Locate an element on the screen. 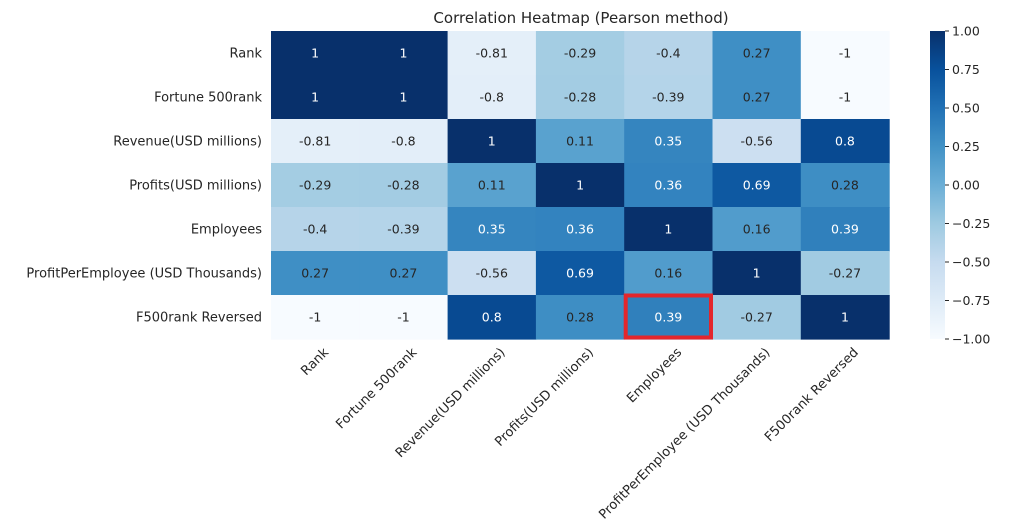  row-label: Revenue(USD millions) is located at coordinates (187, 142).